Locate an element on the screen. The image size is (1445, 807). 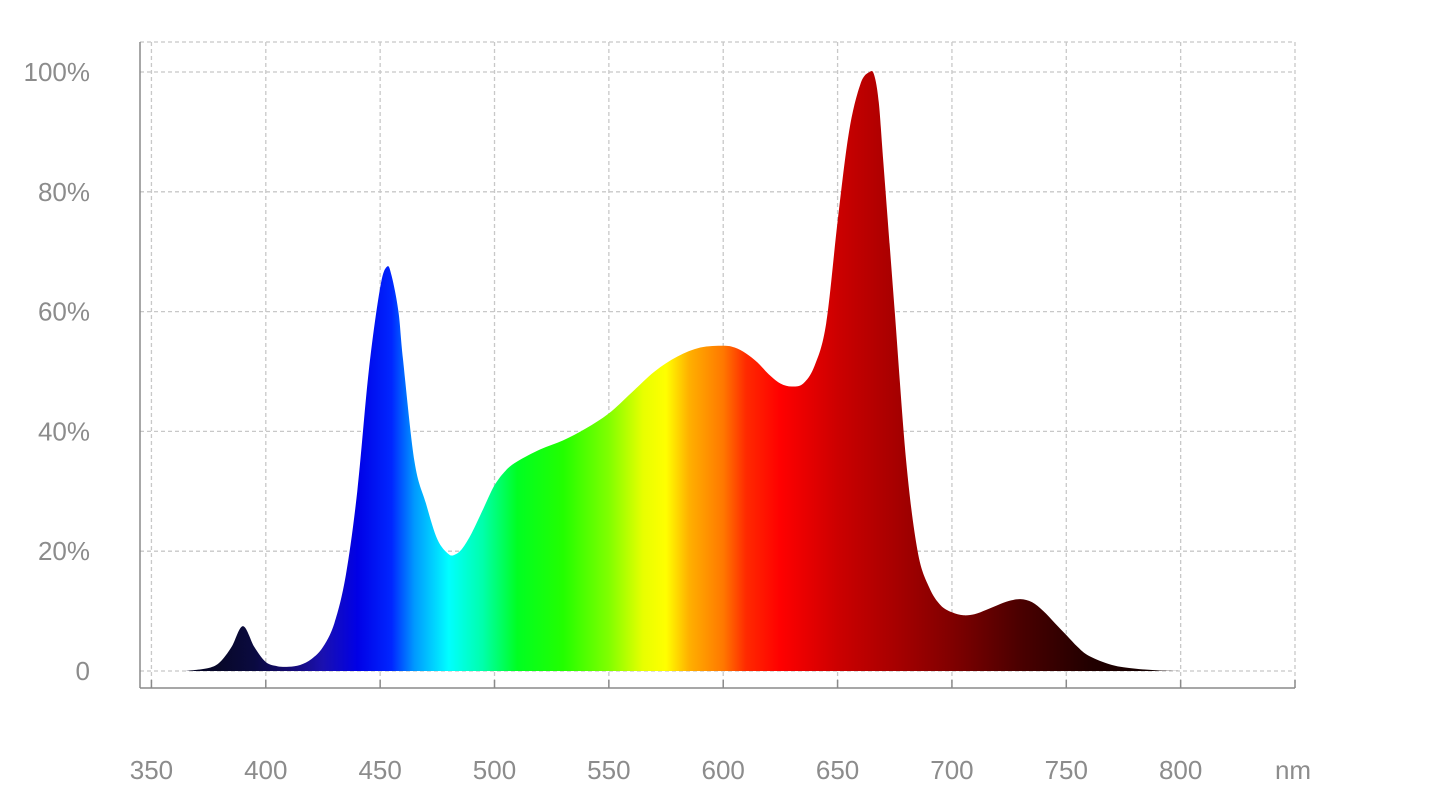
y-tick-label: 80% is located at coordinates (64, 192).